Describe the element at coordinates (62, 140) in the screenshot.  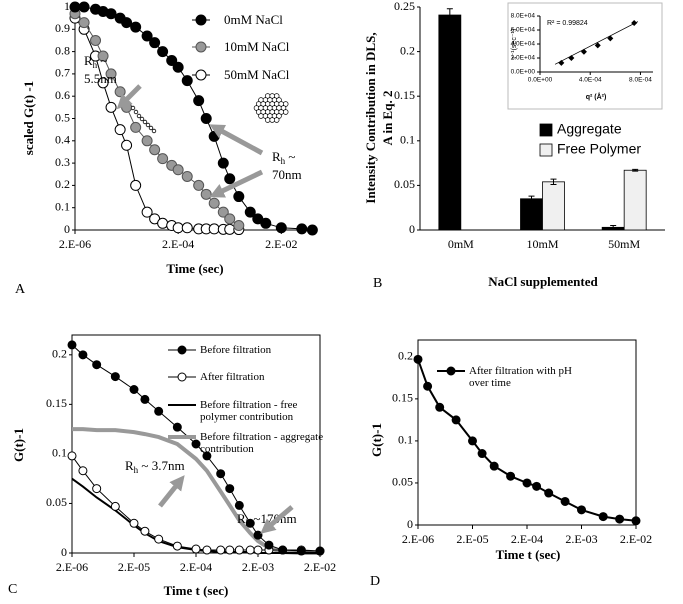
I see `y-tick-label: 0.4` at that location.